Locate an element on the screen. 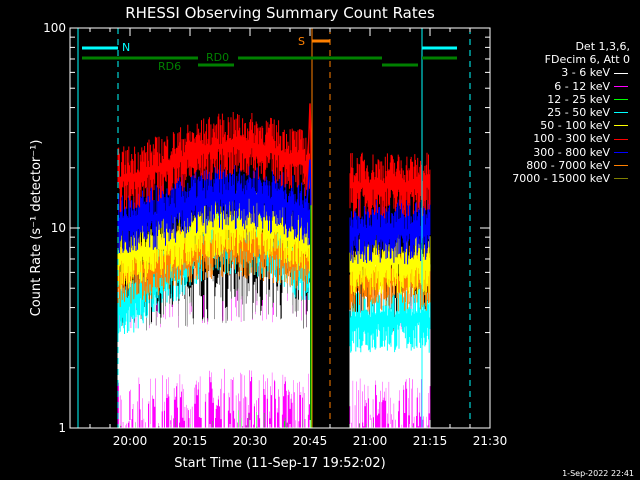 The width and height of the screenshot is (640, 480). legend-item: 50 - 100 keV is located at coordinates (545, 125).